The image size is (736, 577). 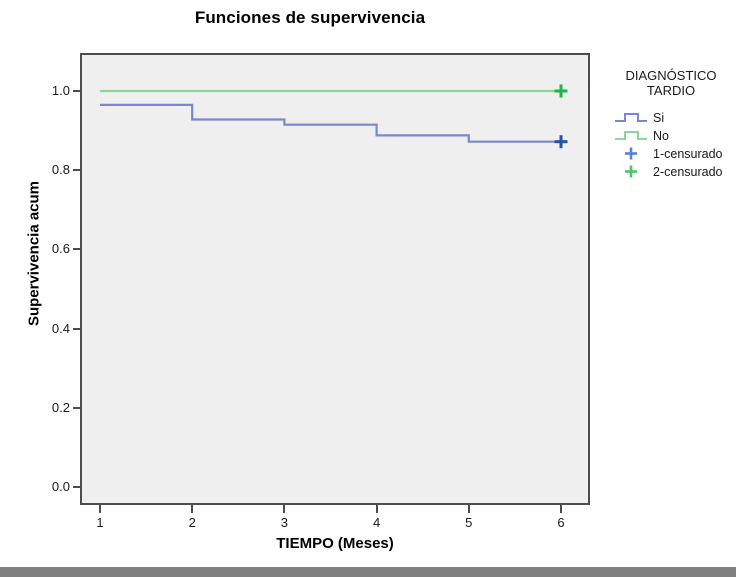 I want to click on legend-title-line-2: TARDIO, so click(x=671, y=90).